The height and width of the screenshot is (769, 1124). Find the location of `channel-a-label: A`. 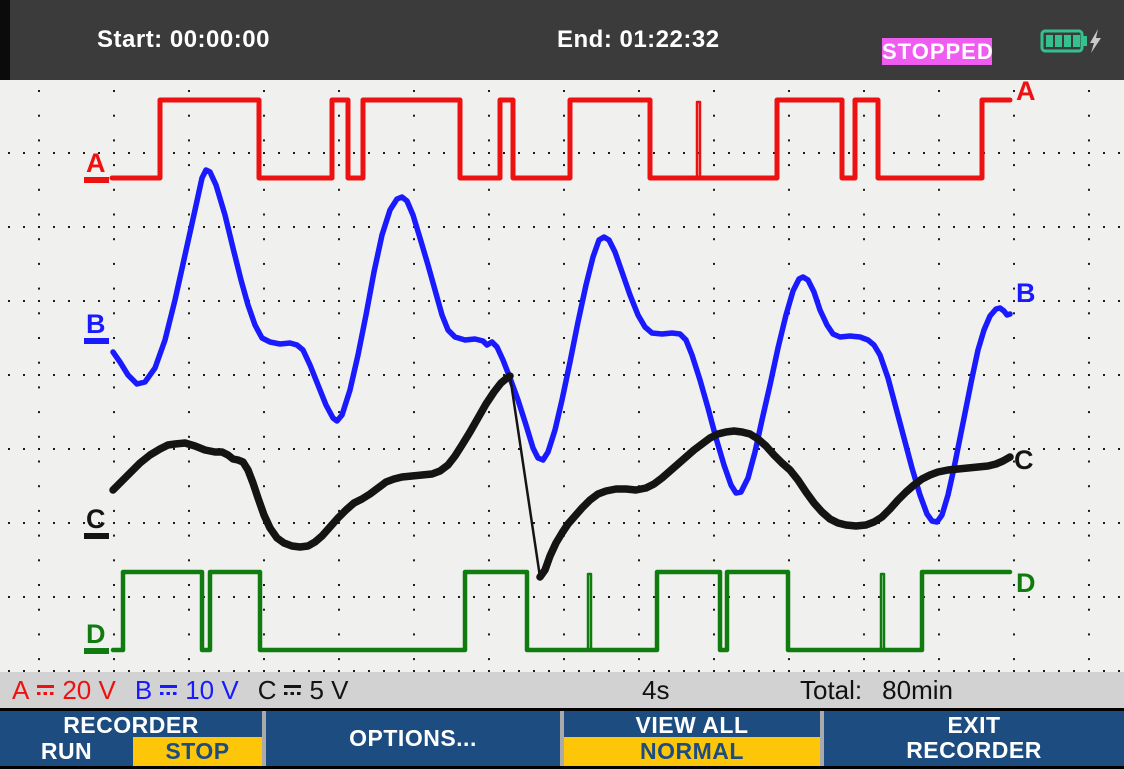

channel-a-label: A is located at coordinates (21, 689).